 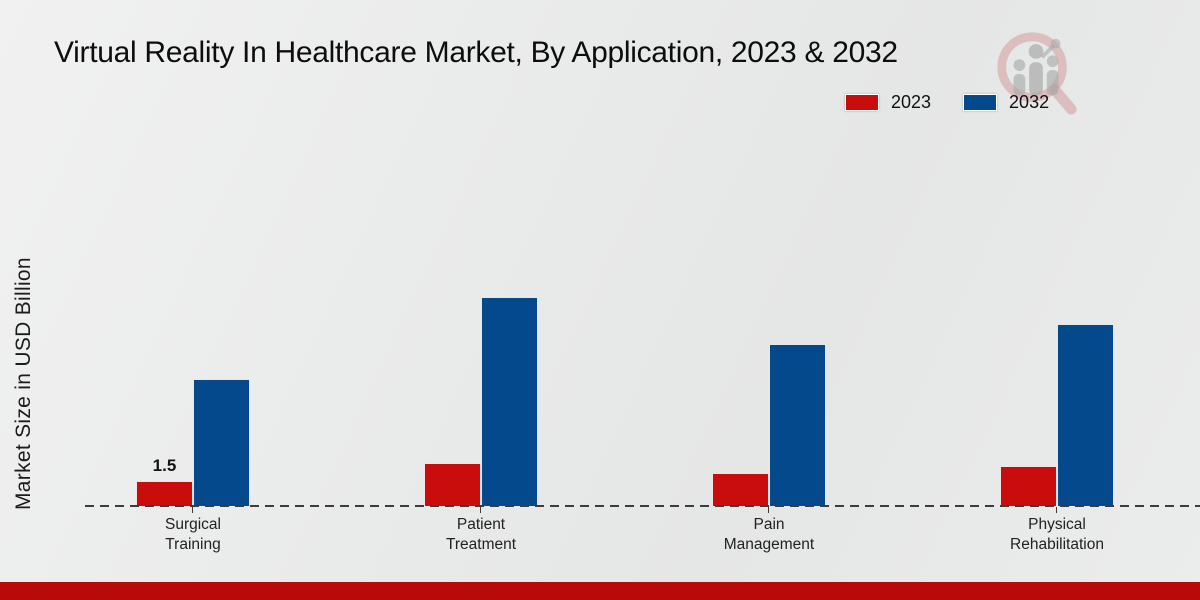 What do you see at coordinates (980, 102) in the screenshot?
I see `legend-swatch-2032` at bounding box center [980, 102].